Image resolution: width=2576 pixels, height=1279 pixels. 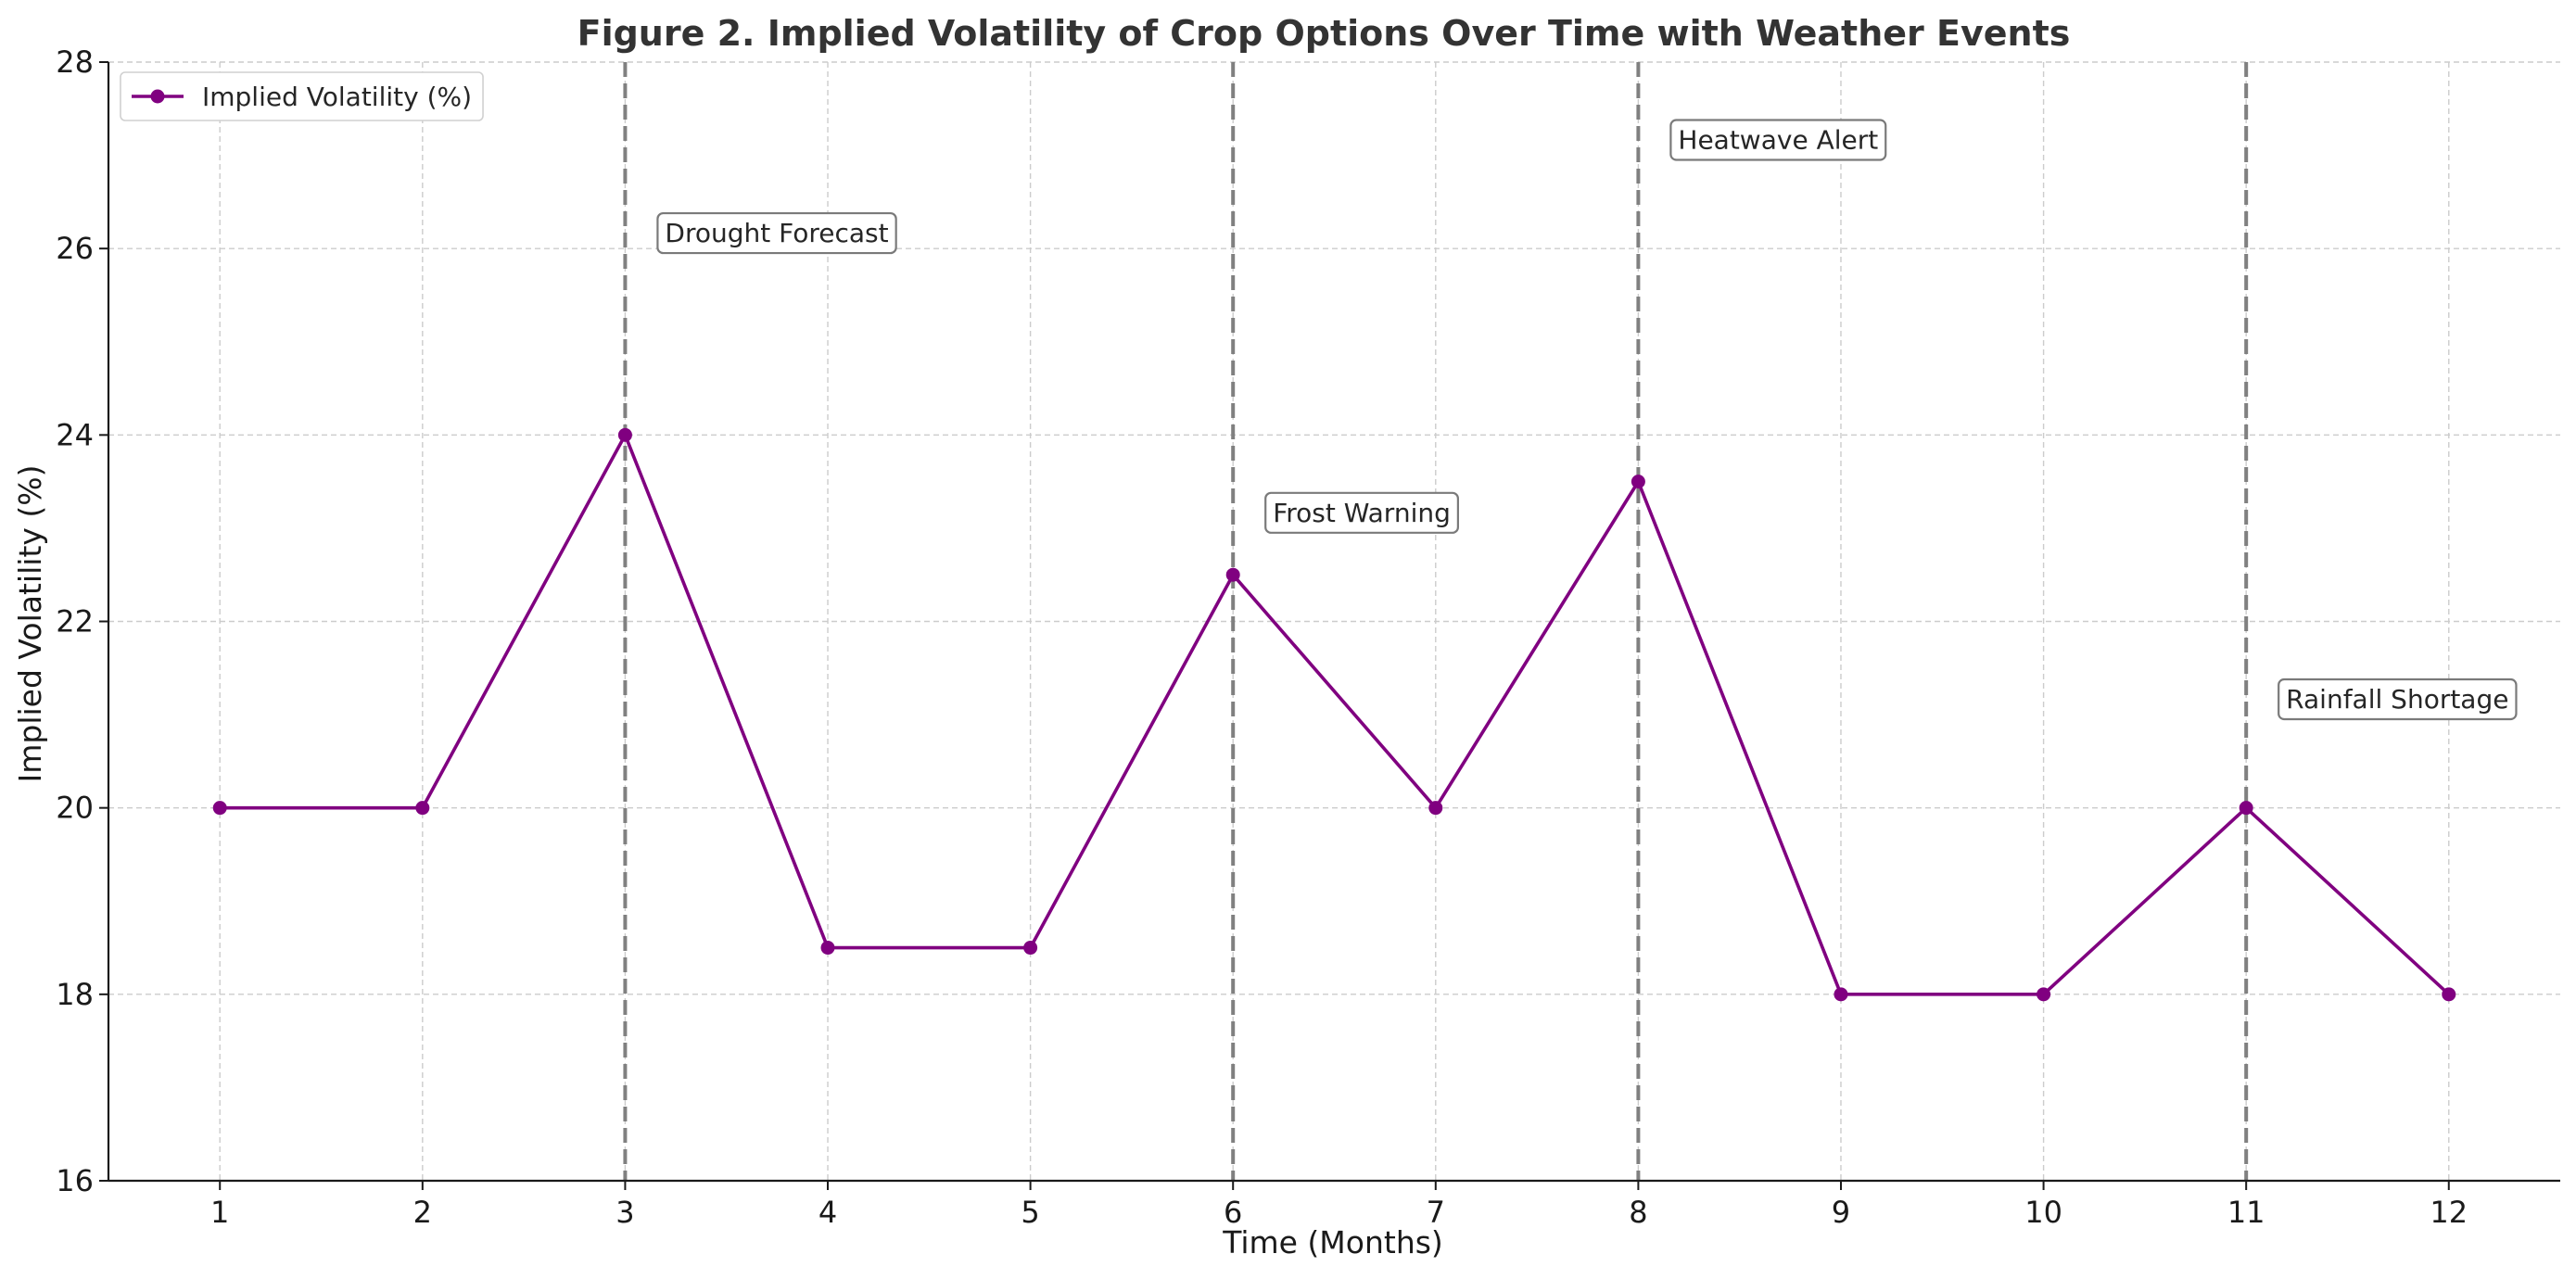 I want to click on y-tick-label: 26, so click(x=75, y=248).